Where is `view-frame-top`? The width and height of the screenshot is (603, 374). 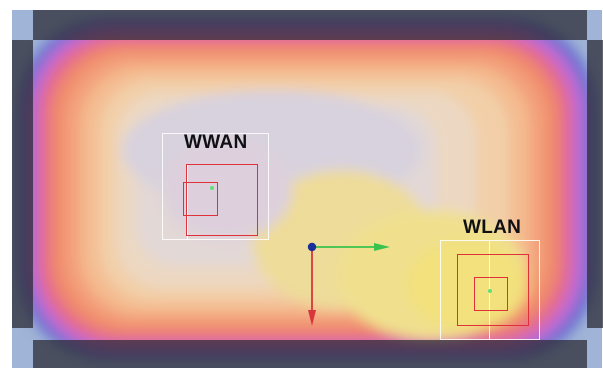
view-frame-top is located at coordinates (310, 25).